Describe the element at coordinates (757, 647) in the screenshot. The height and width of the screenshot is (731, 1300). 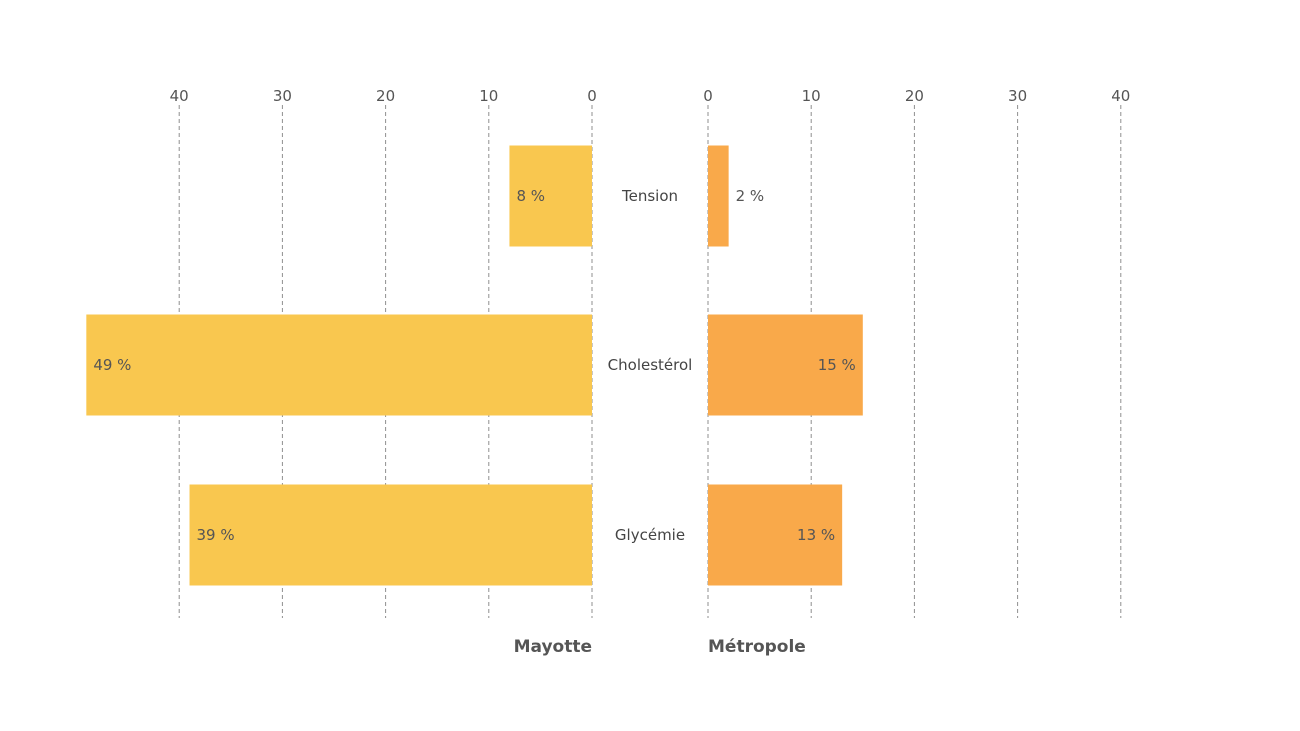
I see `panel-title-metropole: Métropole` at that location.